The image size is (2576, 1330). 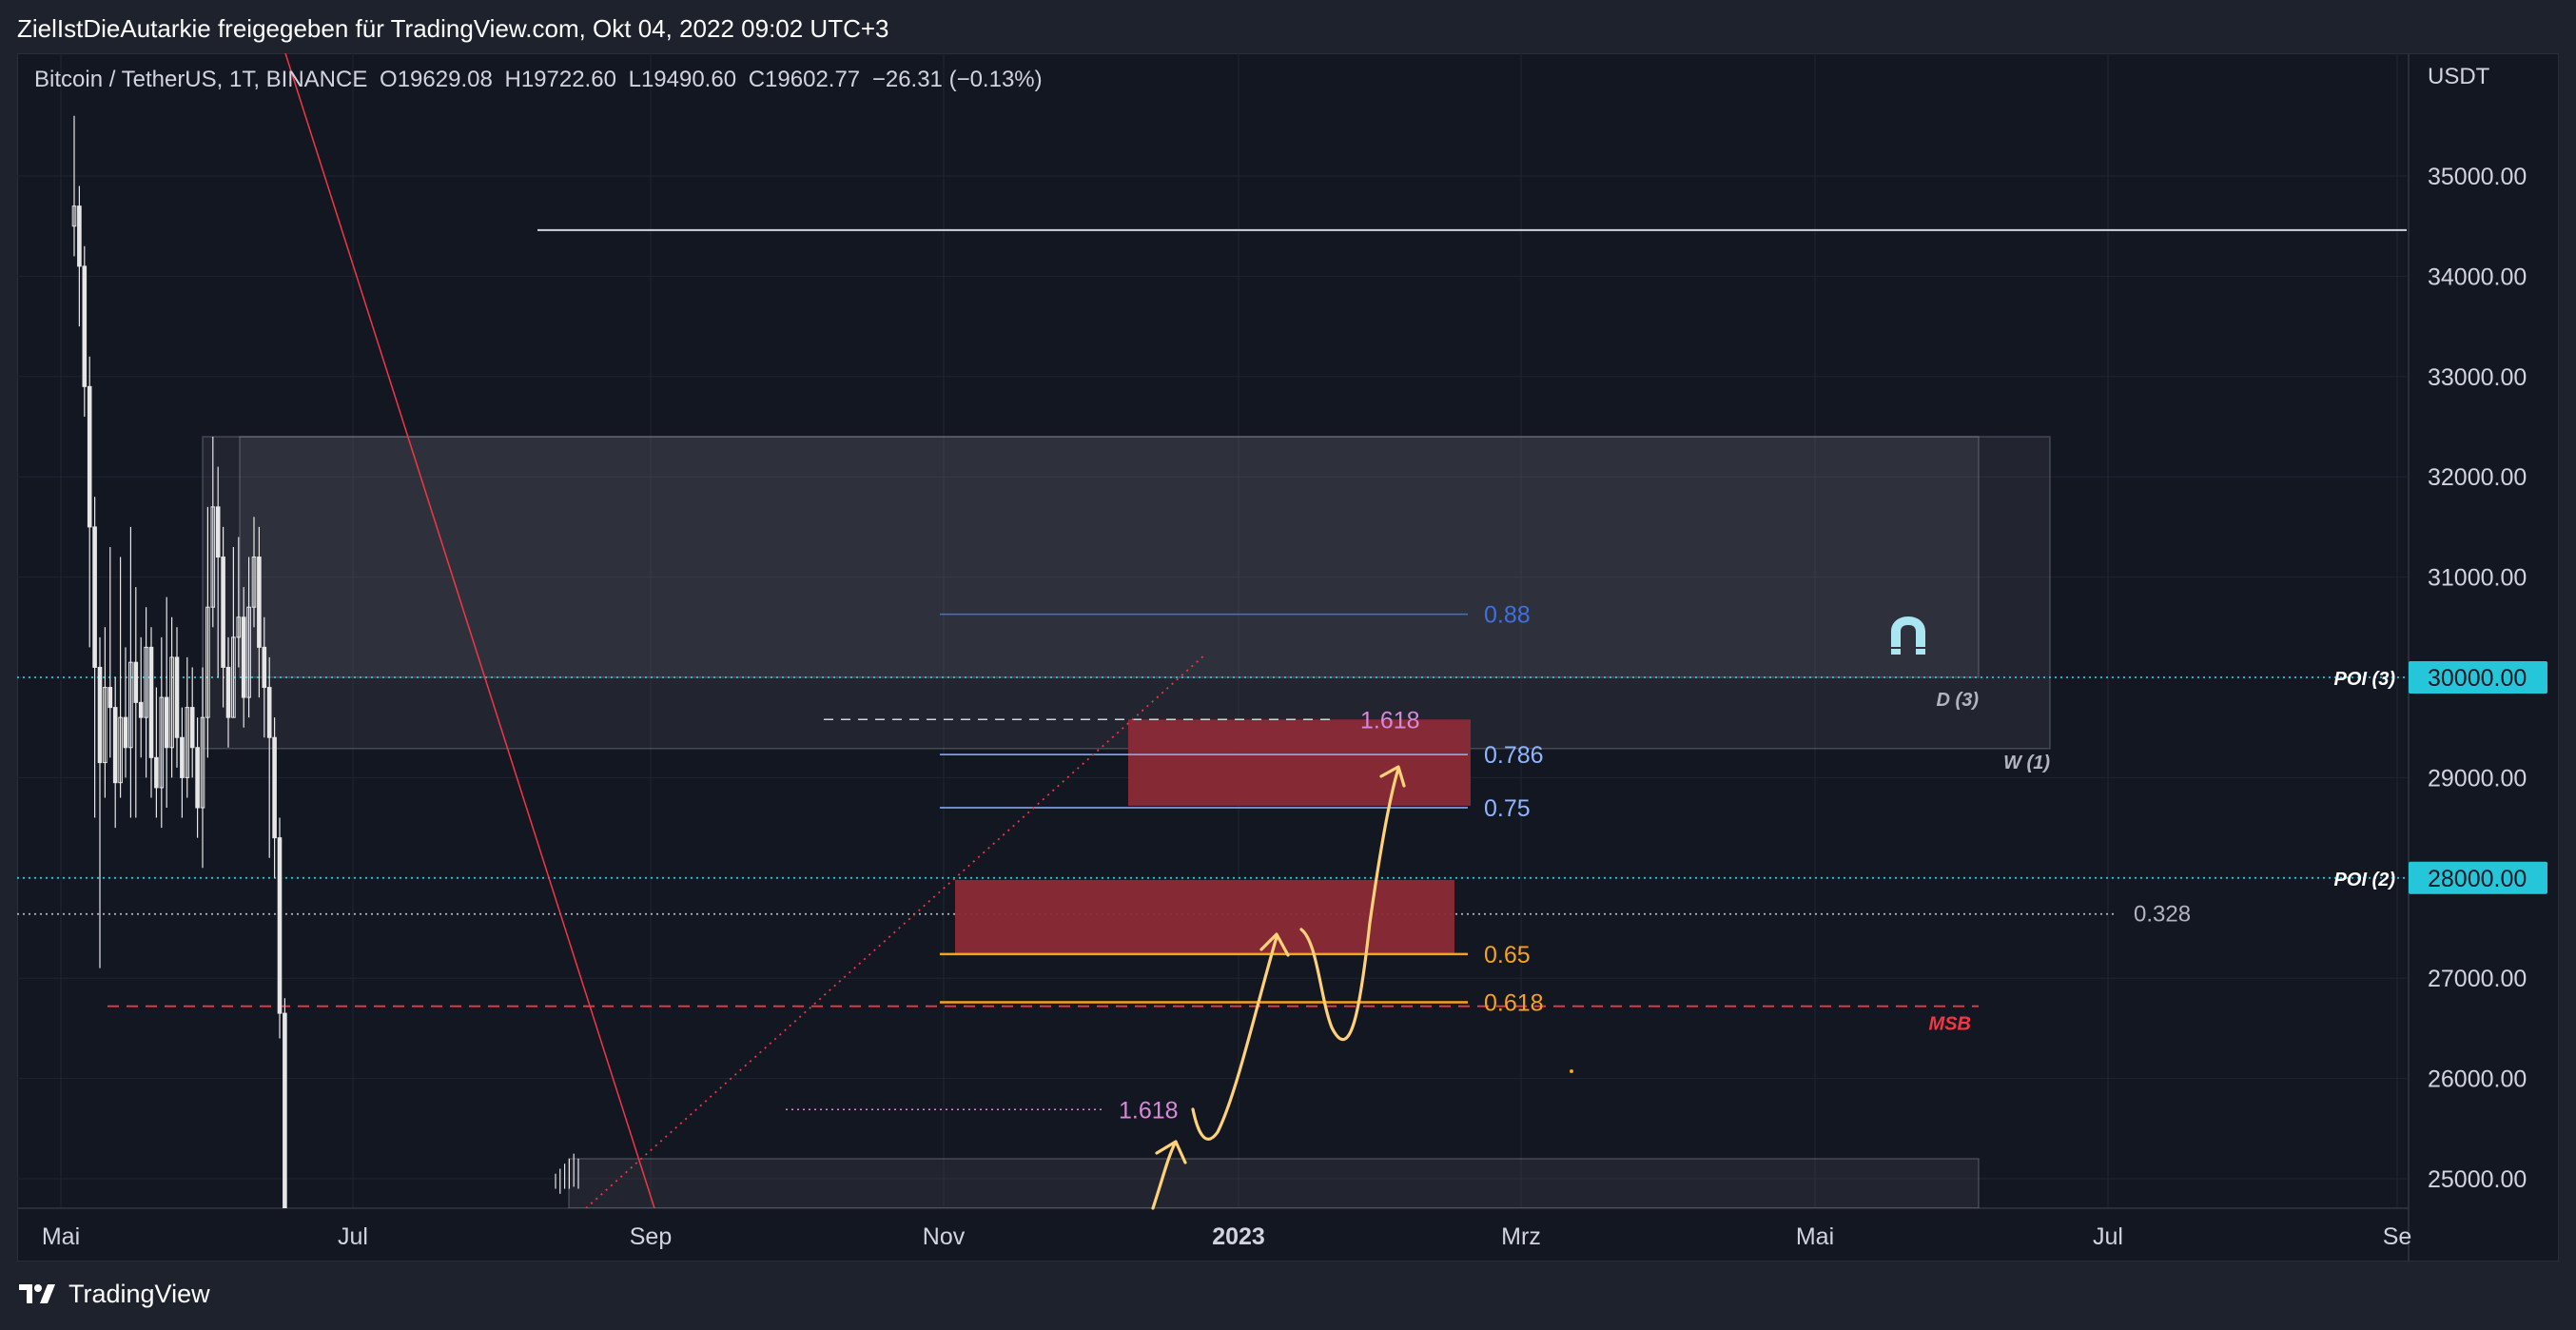 What do you see at coordinates (1507, 615) in the screenshot?
I see `fib-label-0: 0.88` at bounding box center [1507, 615].